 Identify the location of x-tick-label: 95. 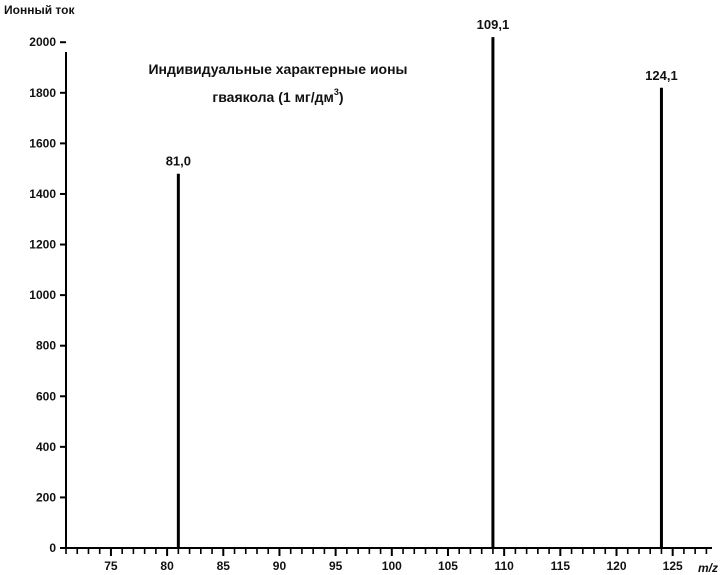
(336, 566).